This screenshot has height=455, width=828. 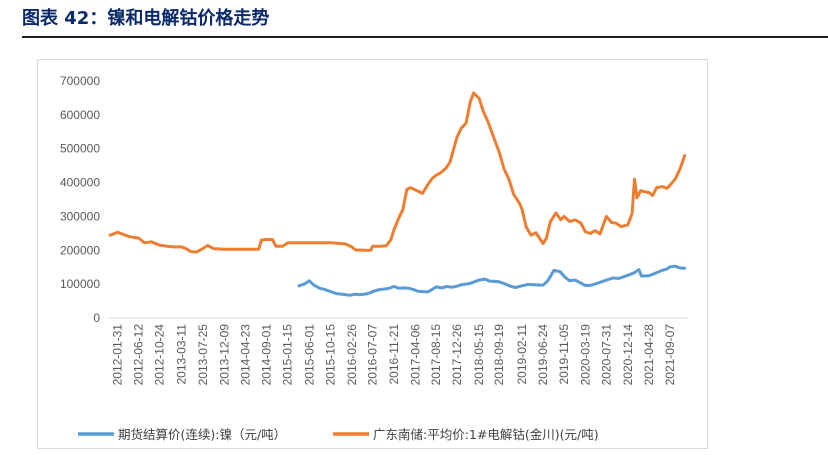 What do you see at coordinates (80, 115) in the screenshot?
I see `y-tick-label: 600000` at bounding box center [80, 115].